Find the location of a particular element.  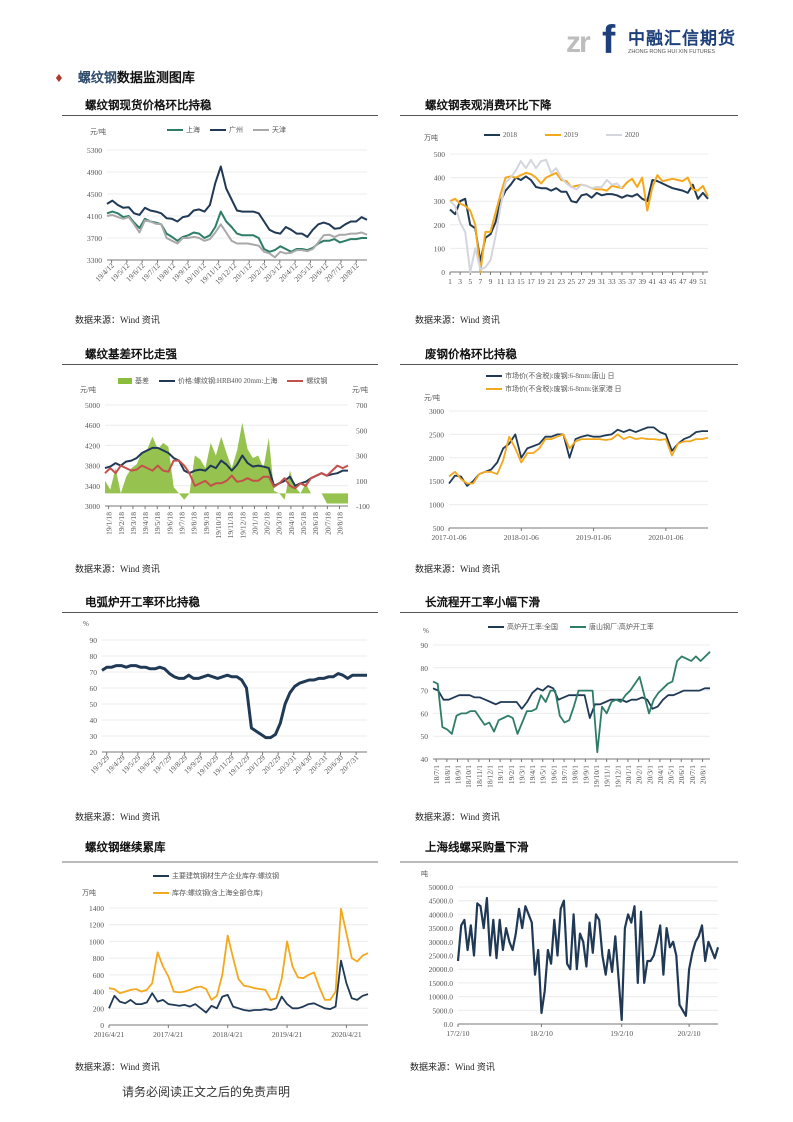

series-area-basis is located at coordinates (226, 463).